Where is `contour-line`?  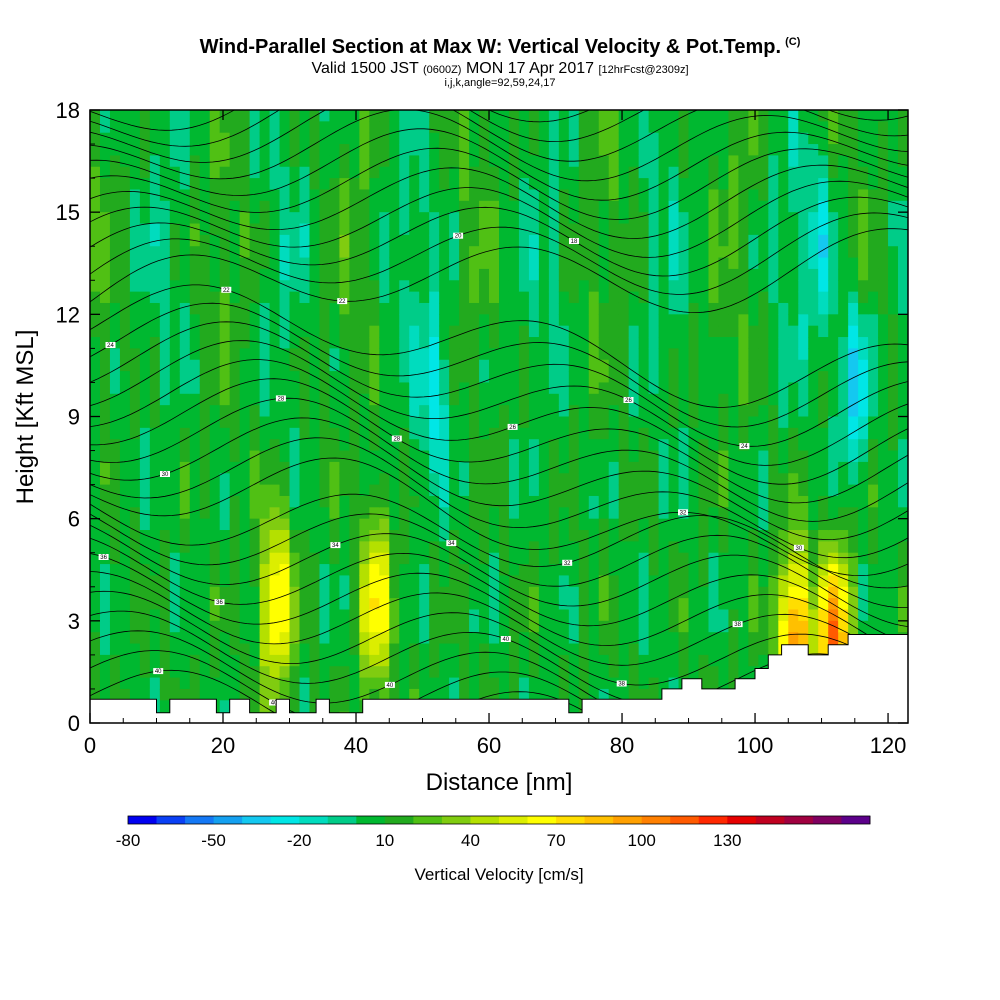
contour-line is located at coordinates (499, 146).